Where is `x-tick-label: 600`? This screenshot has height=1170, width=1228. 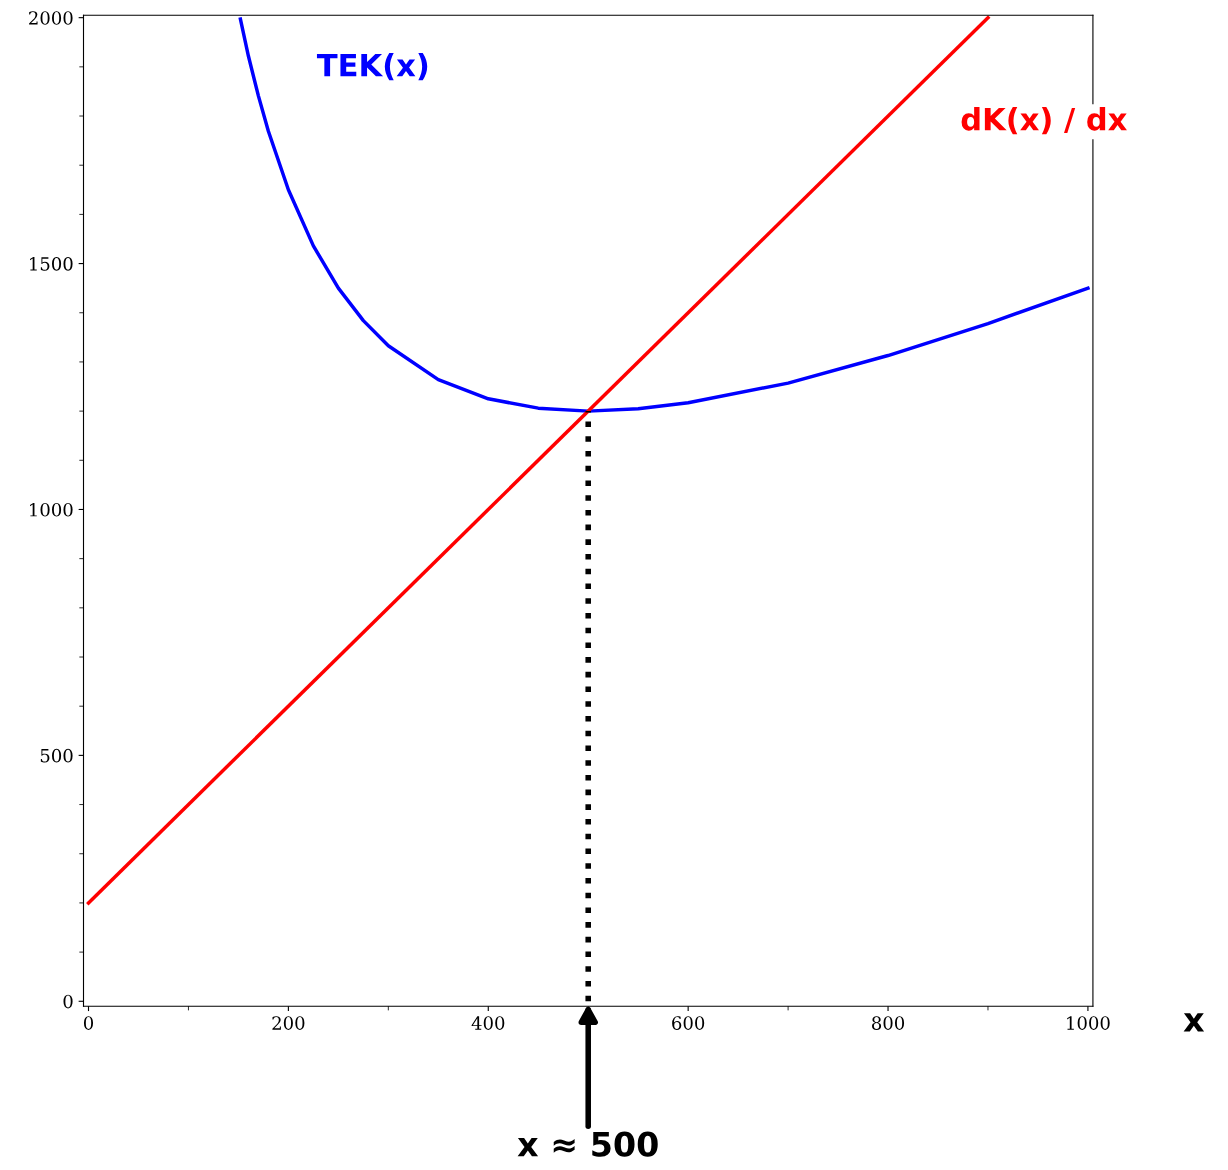
x-tick-label: 600 is located at coordinates (688, 1023).